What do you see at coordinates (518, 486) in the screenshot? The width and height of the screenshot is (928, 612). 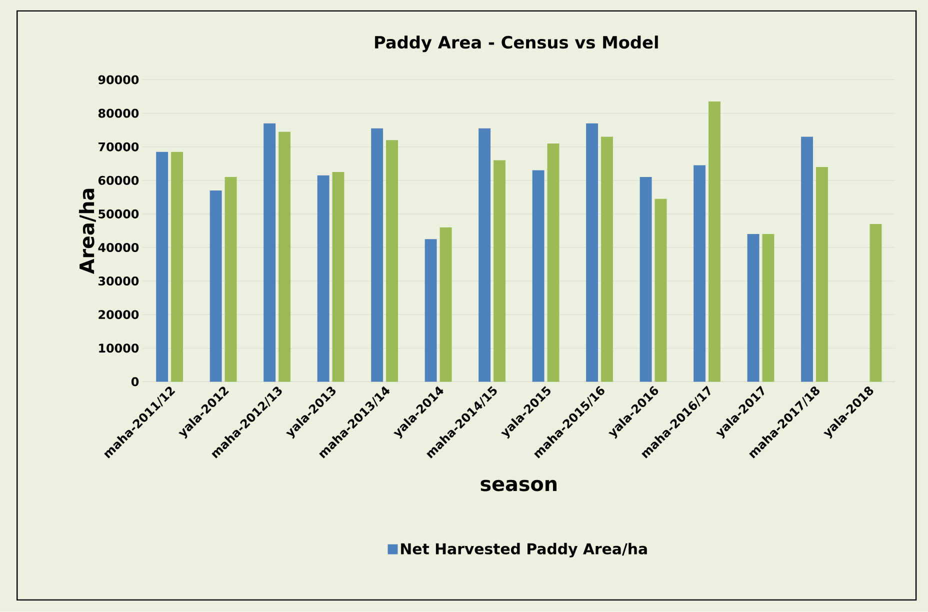 I see `x-axis-title: season` at bounding box center [518, 486].